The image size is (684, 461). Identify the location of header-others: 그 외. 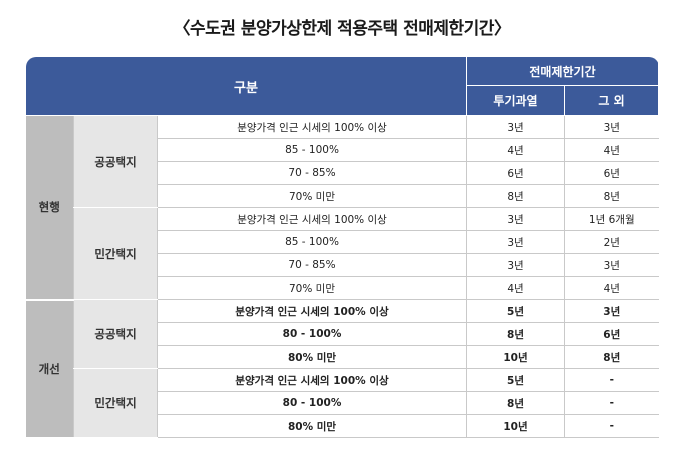
(612, 100).